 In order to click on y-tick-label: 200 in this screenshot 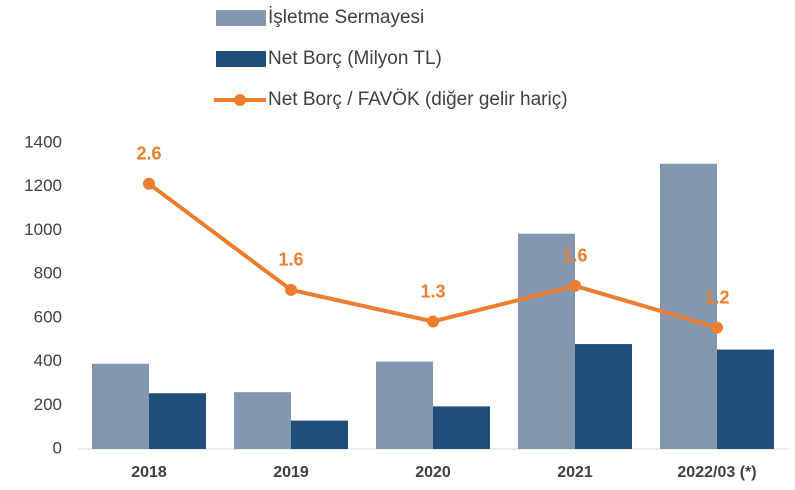, I will do `click(48, 404)`.